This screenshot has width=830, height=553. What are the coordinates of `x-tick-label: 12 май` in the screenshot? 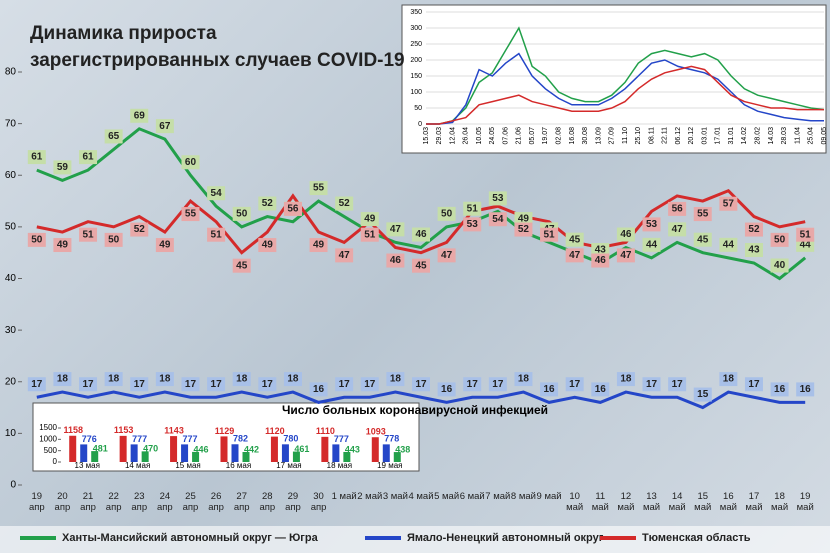 It's located at (626, 502).